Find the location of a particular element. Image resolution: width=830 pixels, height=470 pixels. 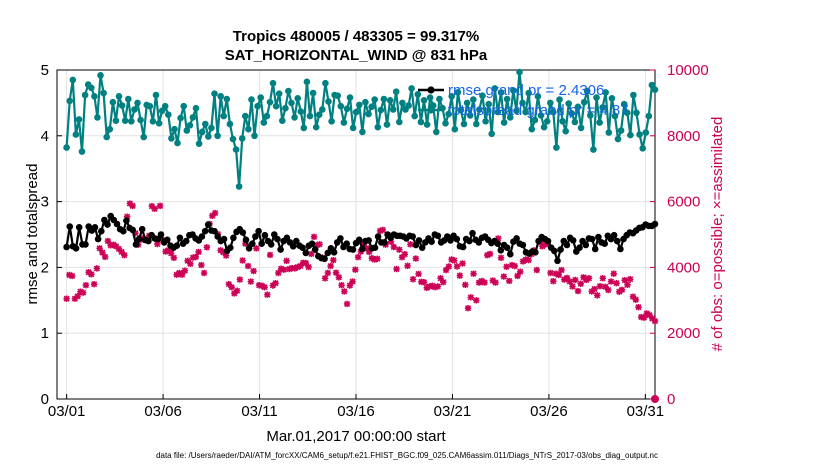

legend-label-rmse: rmse grand pr = 2.4306 is located at coordinates (526, 90).